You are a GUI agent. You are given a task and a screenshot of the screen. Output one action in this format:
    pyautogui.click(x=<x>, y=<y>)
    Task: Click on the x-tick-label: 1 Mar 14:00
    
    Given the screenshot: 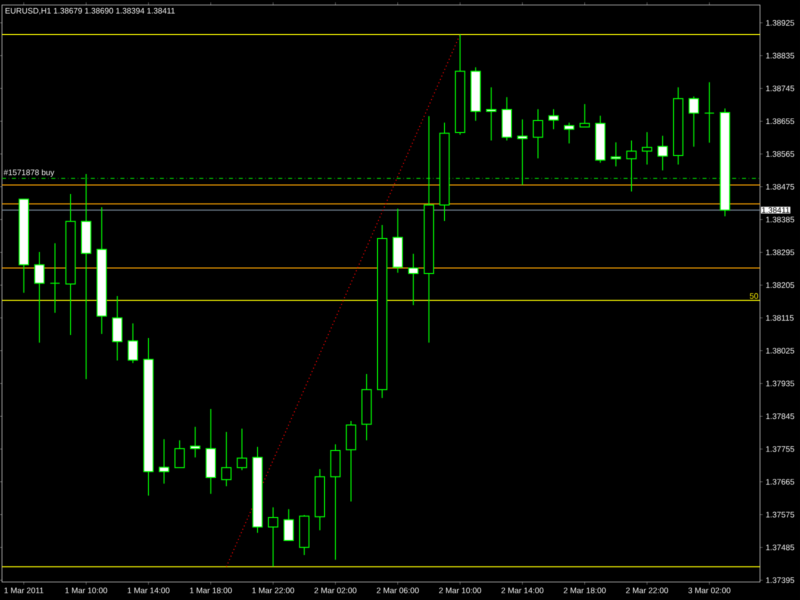 What is the action you would take?
    pyautogui.click(x=149, y=591)
    